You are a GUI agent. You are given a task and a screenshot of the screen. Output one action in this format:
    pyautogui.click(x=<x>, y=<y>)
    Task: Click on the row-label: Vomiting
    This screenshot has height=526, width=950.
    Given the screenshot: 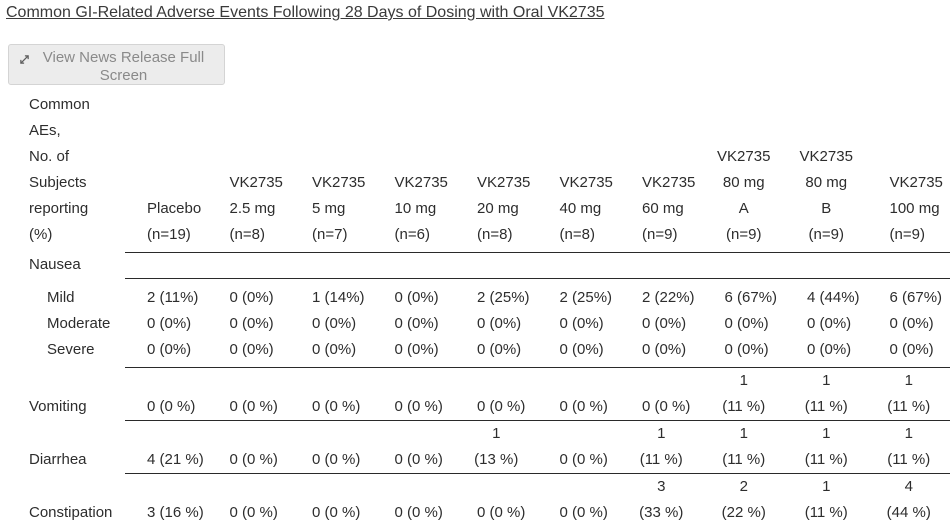 What is the action you would take?
    pyautogui.click(x=74, y=393)
    